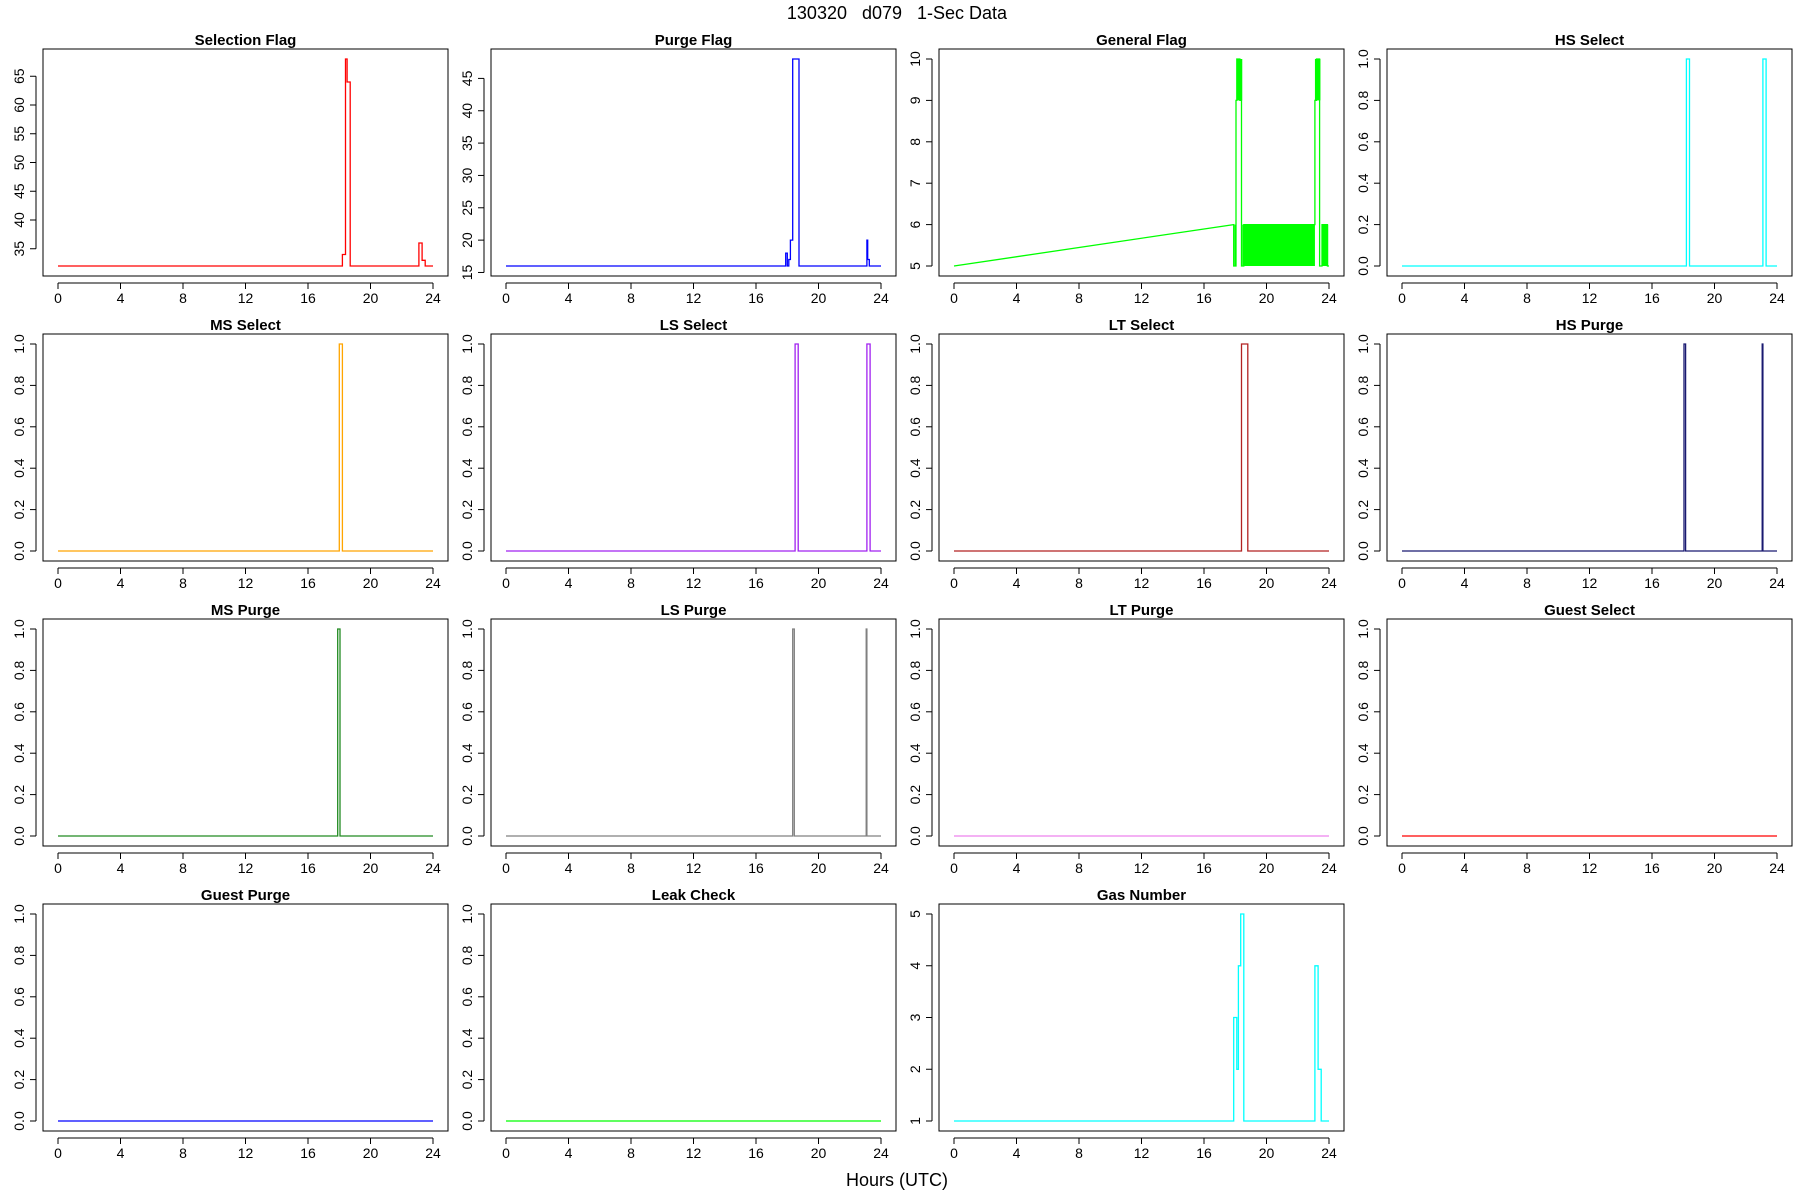  I want to click on panel-title: Guest Select, so click(1589, 610).